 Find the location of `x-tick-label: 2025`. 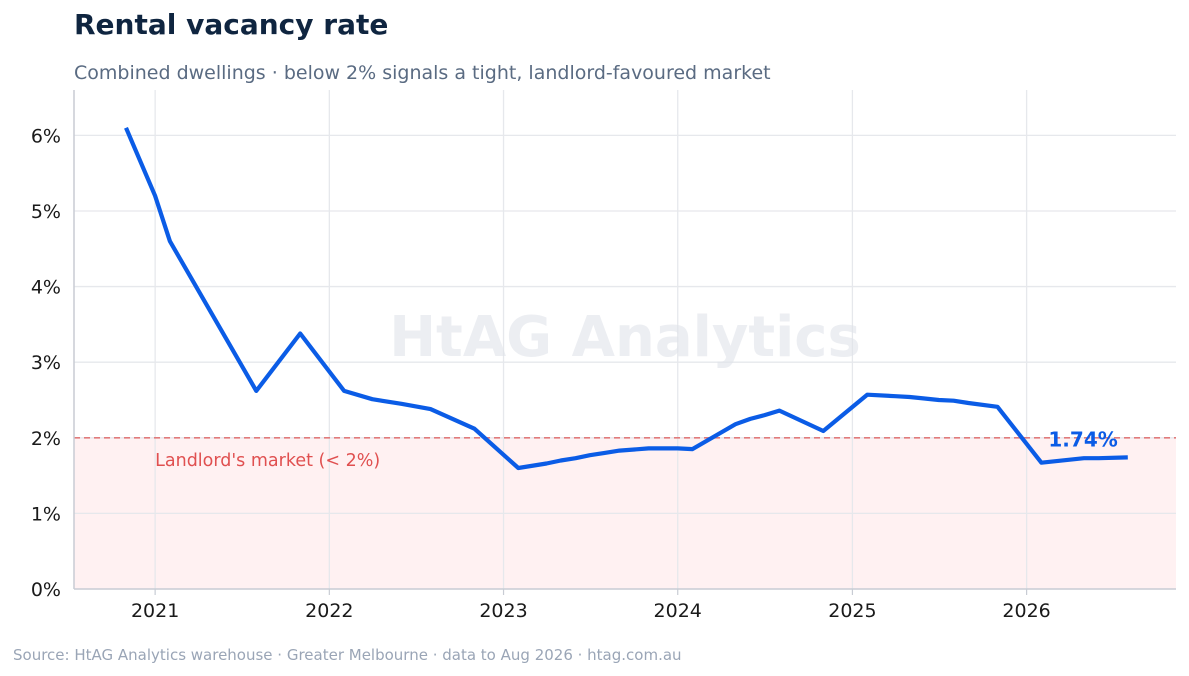

x-tick-label: 2025 is located at coordinates (852, 611).